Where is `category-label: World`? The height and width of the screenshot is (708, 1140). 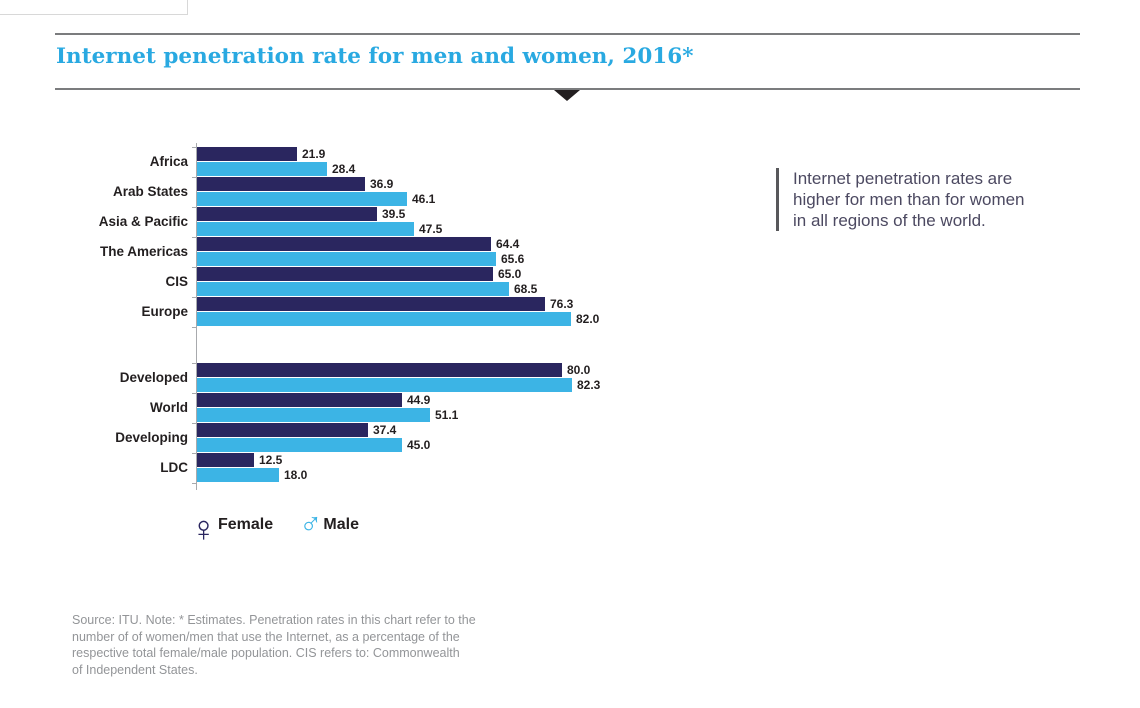 category-label: World is located at coordinates (169, 407).